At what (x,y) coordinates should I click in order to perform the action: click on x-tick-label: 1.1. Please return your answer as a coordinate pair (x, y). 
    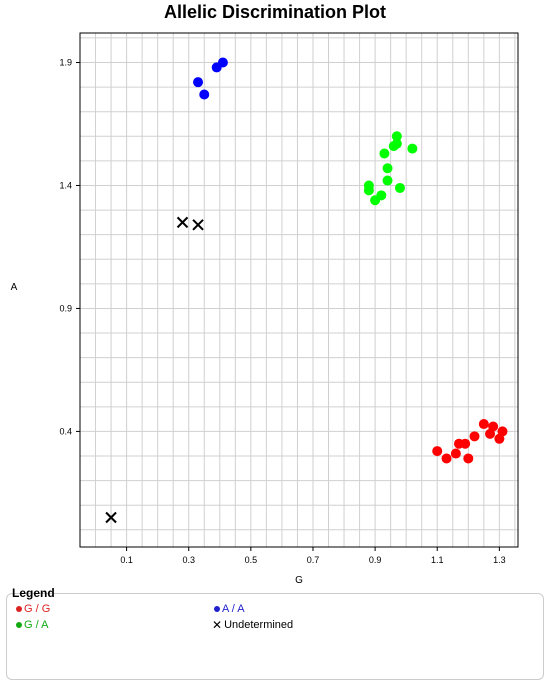
    Looking at the image, I should click on (437, 560).